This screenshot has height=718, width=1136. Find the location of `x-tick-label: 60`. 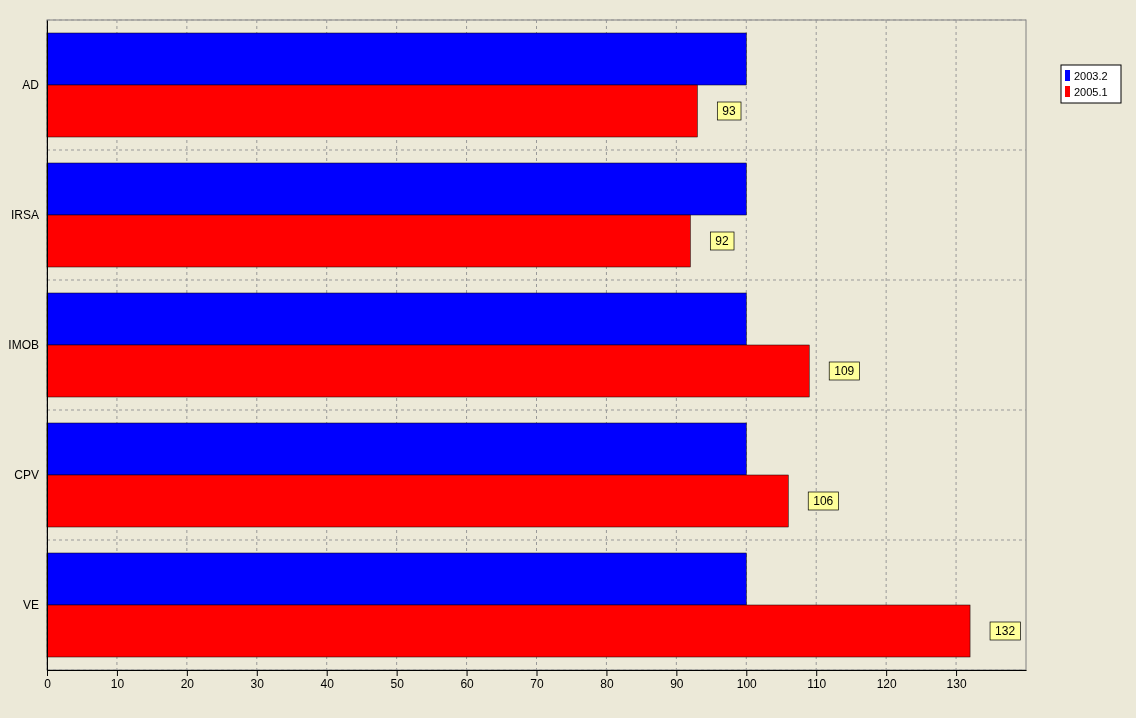

x-tick-label: 60 is located at coordinates (467, 683).